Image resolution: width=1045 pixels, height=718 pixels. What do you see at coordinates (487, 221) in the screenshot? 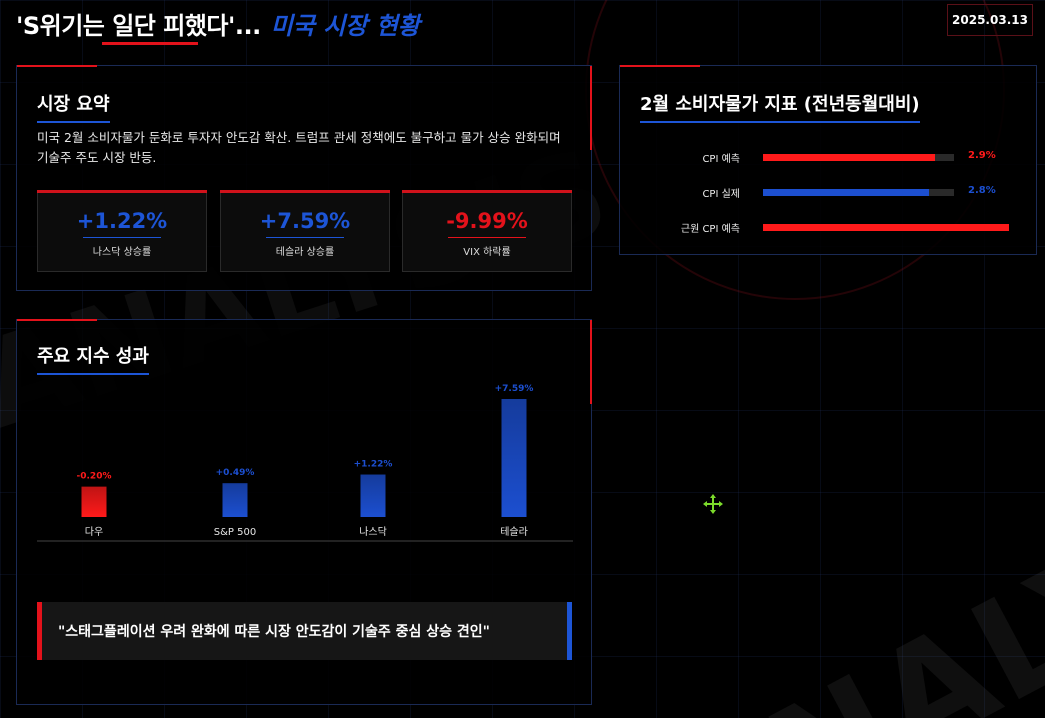
I see `stat-value: -9.99%` at bounding box center [487, 221].